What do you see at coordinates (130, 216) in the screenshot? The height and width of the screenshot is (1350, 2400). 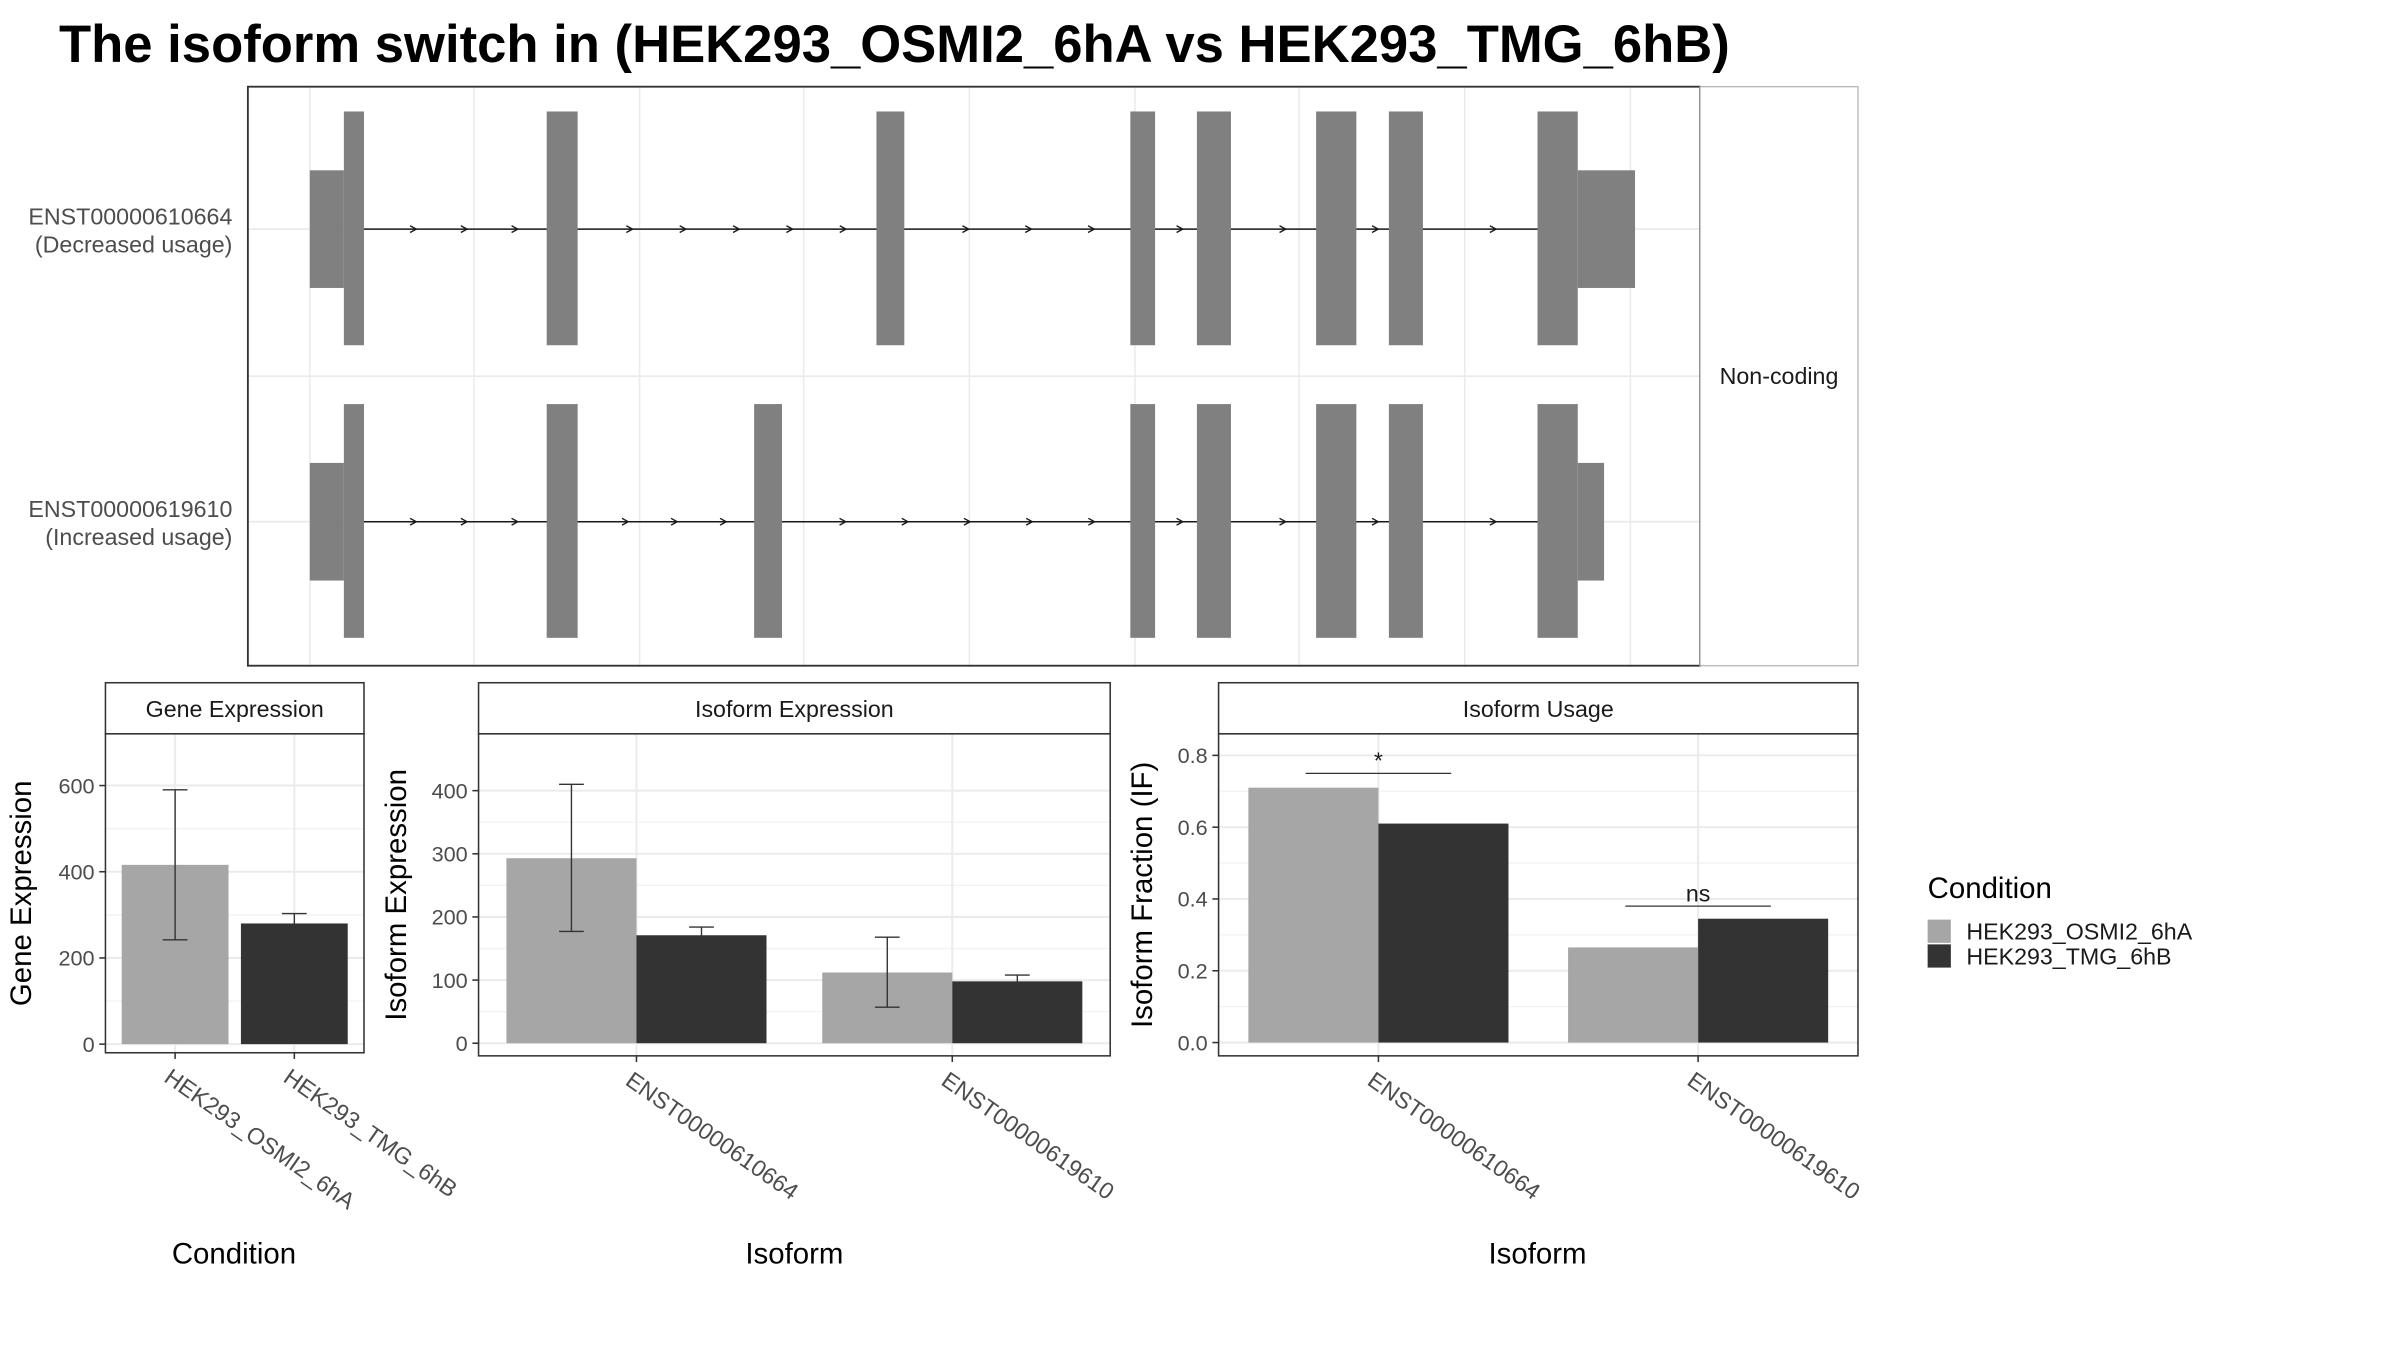 I see `transcript-id-label: ENST00000610664` at bounding box center [130, 216].